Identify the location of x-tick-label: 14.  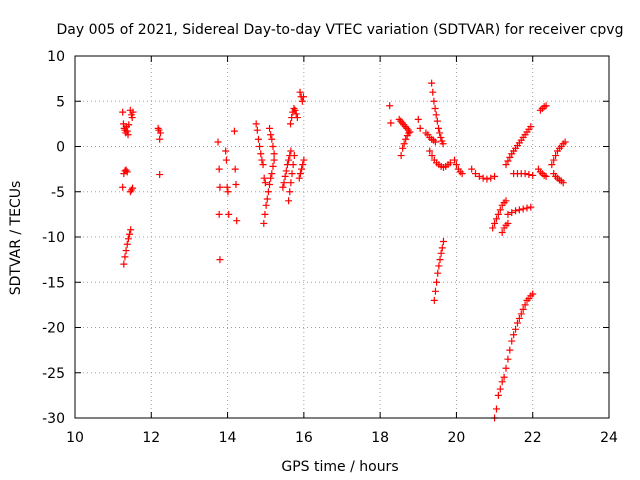
(228, 438).